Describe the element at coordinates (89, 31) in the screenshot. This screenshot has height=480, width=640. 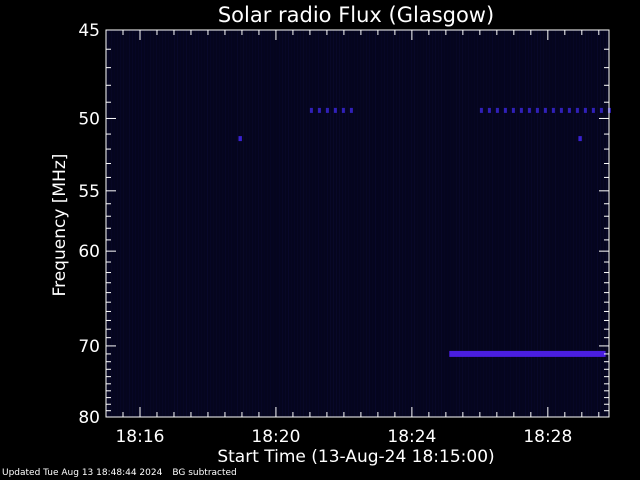
I see `y-tick-label: 45` at that location.